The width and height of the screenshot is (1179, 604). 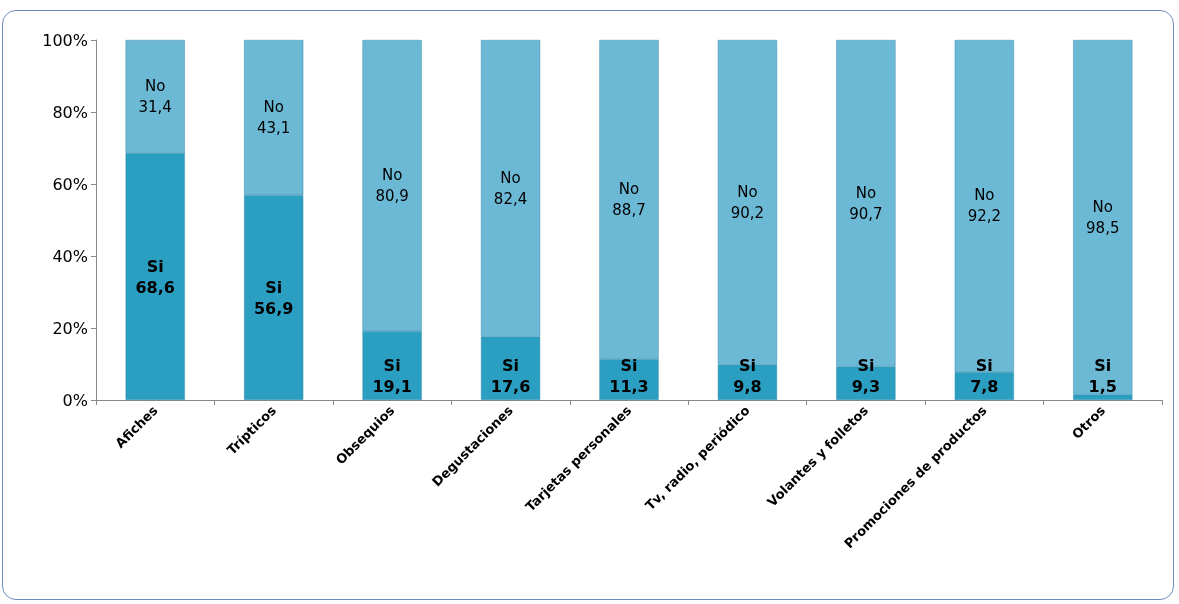 I want to click on data-label: 68,6, so click(x=155, y=287).